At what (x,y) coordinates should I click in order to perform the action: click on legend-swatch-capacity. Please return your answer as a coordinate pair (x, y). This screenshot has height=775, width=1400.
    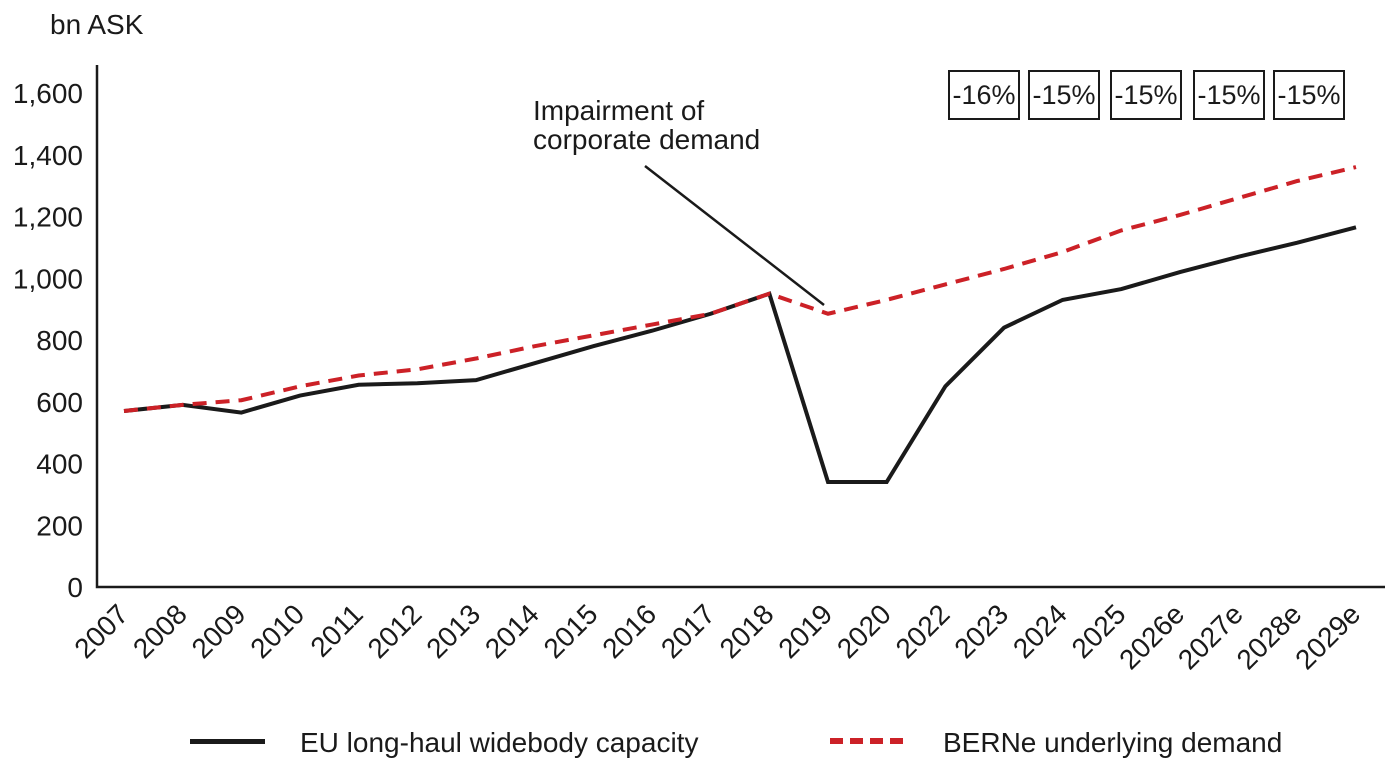
    Looking at the image, I should click on (227, 741).